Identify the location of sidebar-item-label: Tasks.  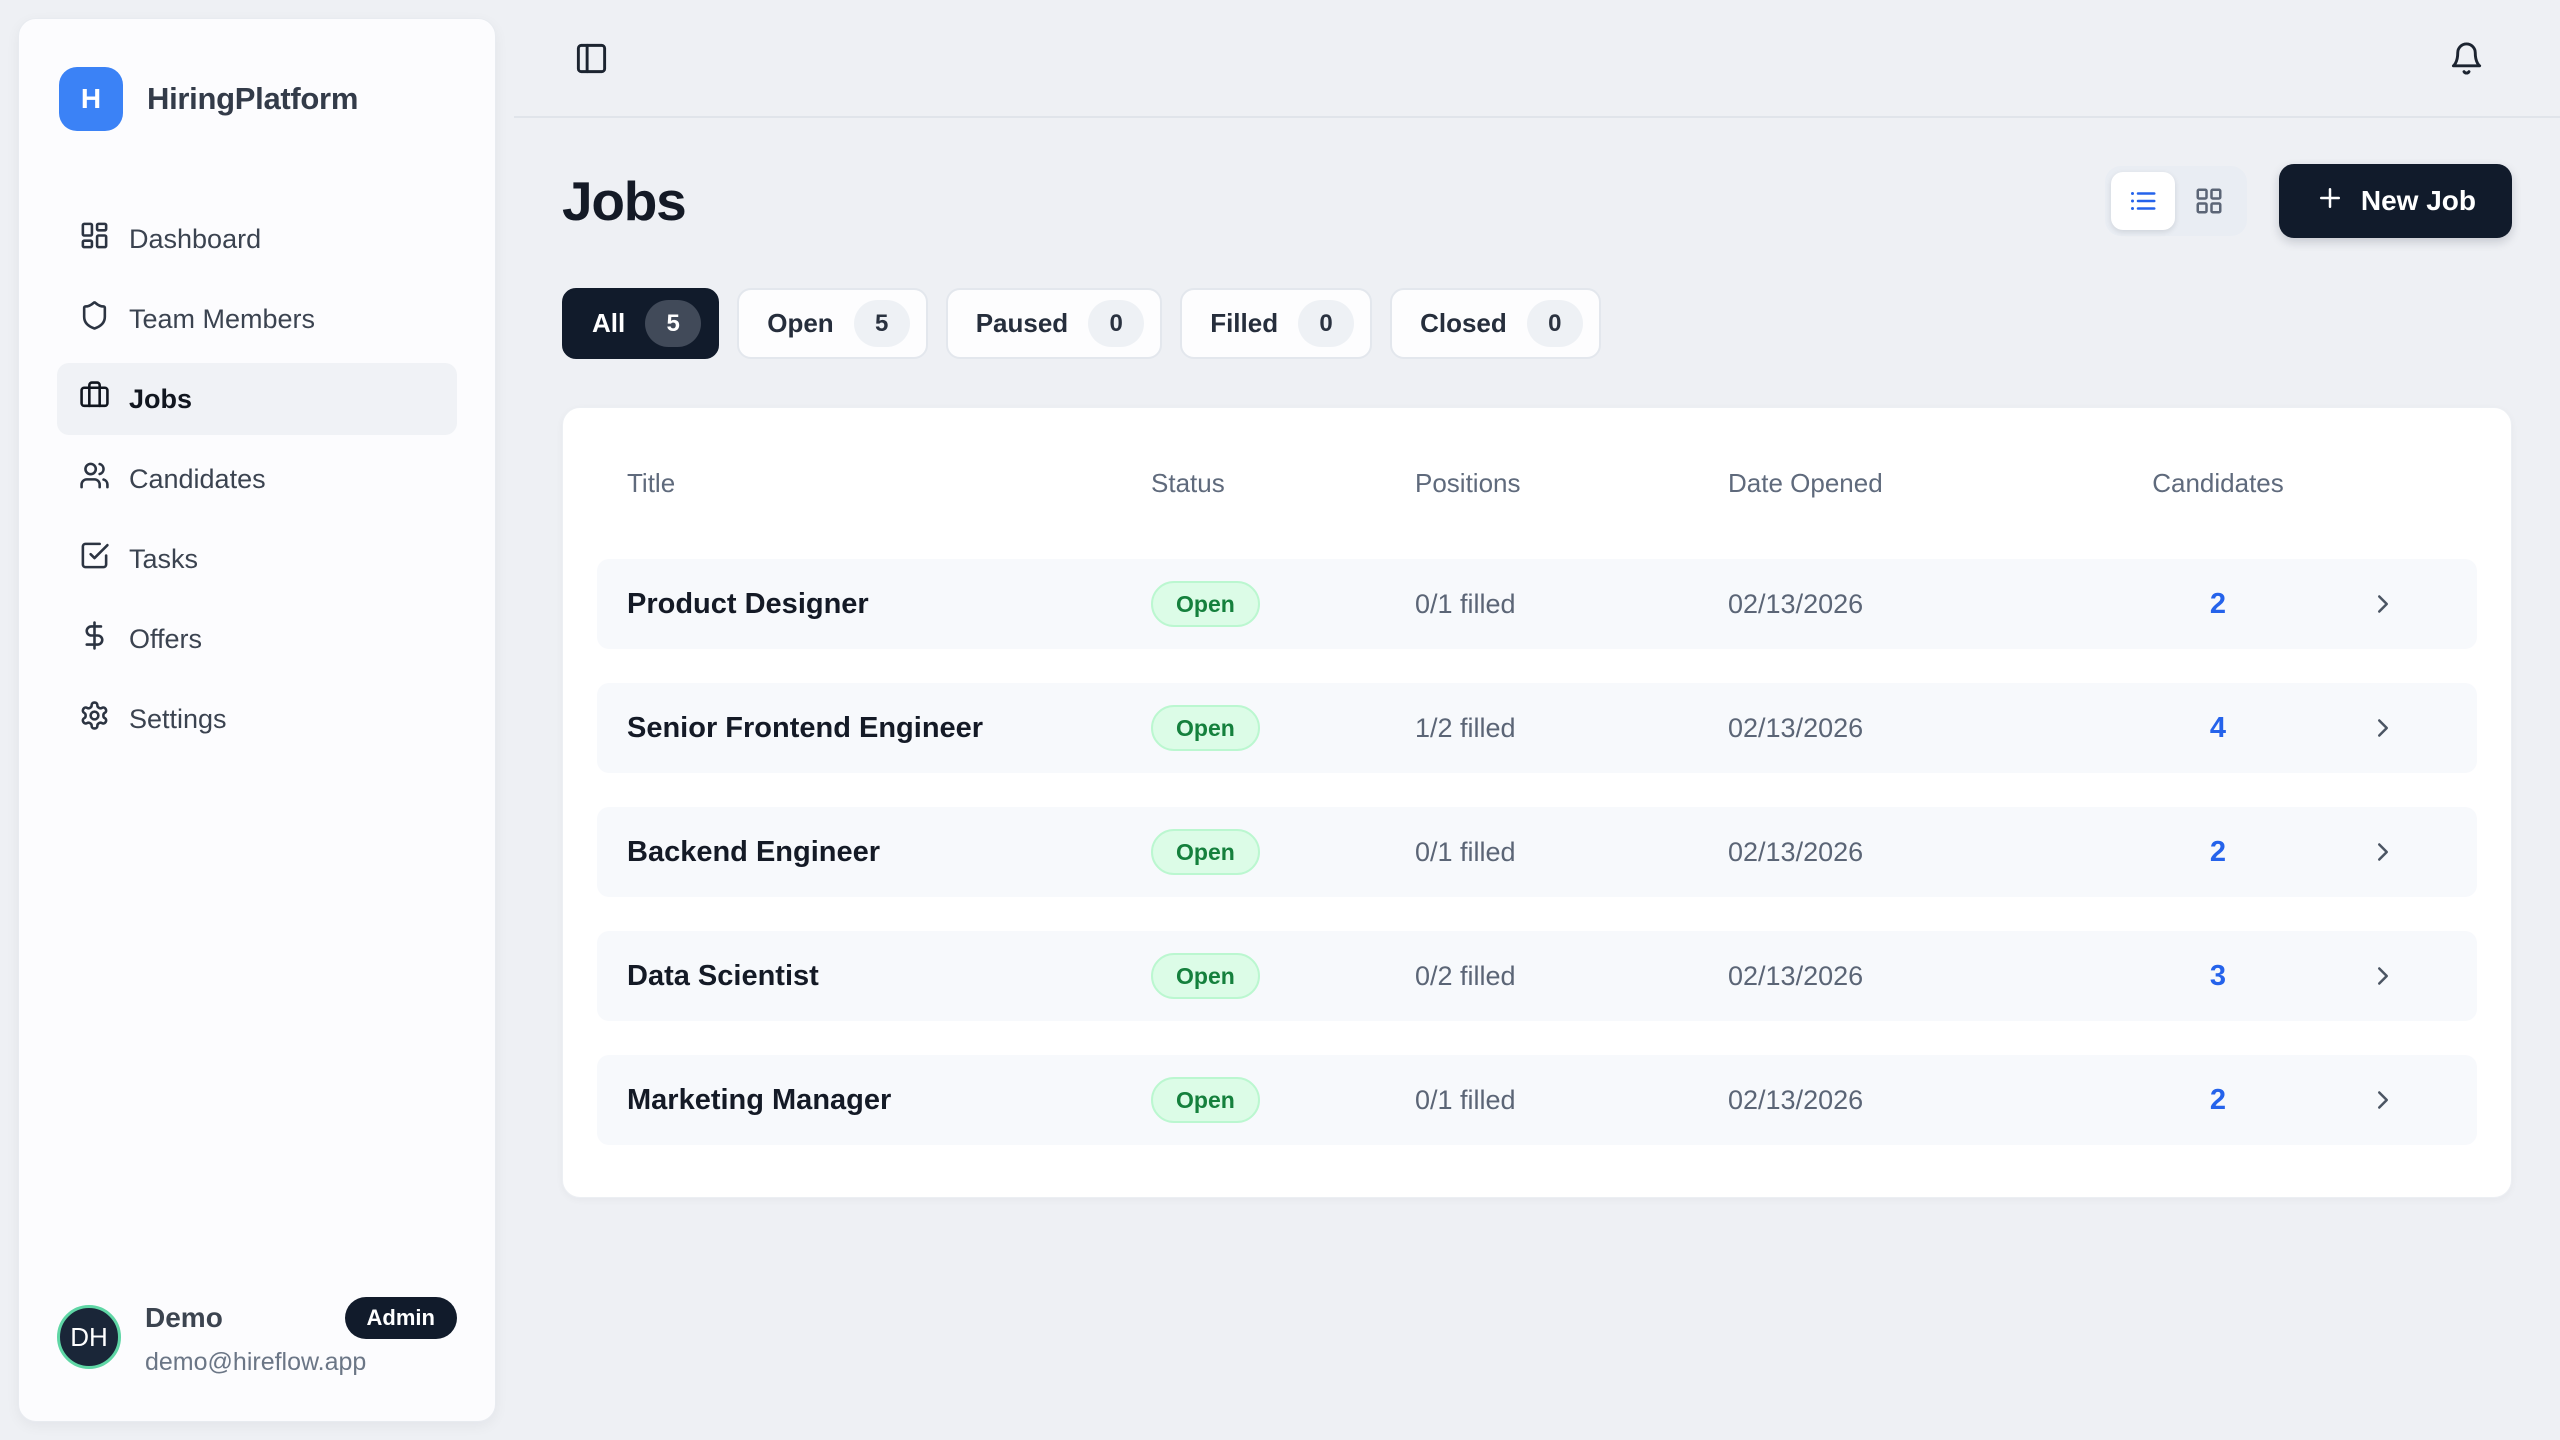
(164, 558).